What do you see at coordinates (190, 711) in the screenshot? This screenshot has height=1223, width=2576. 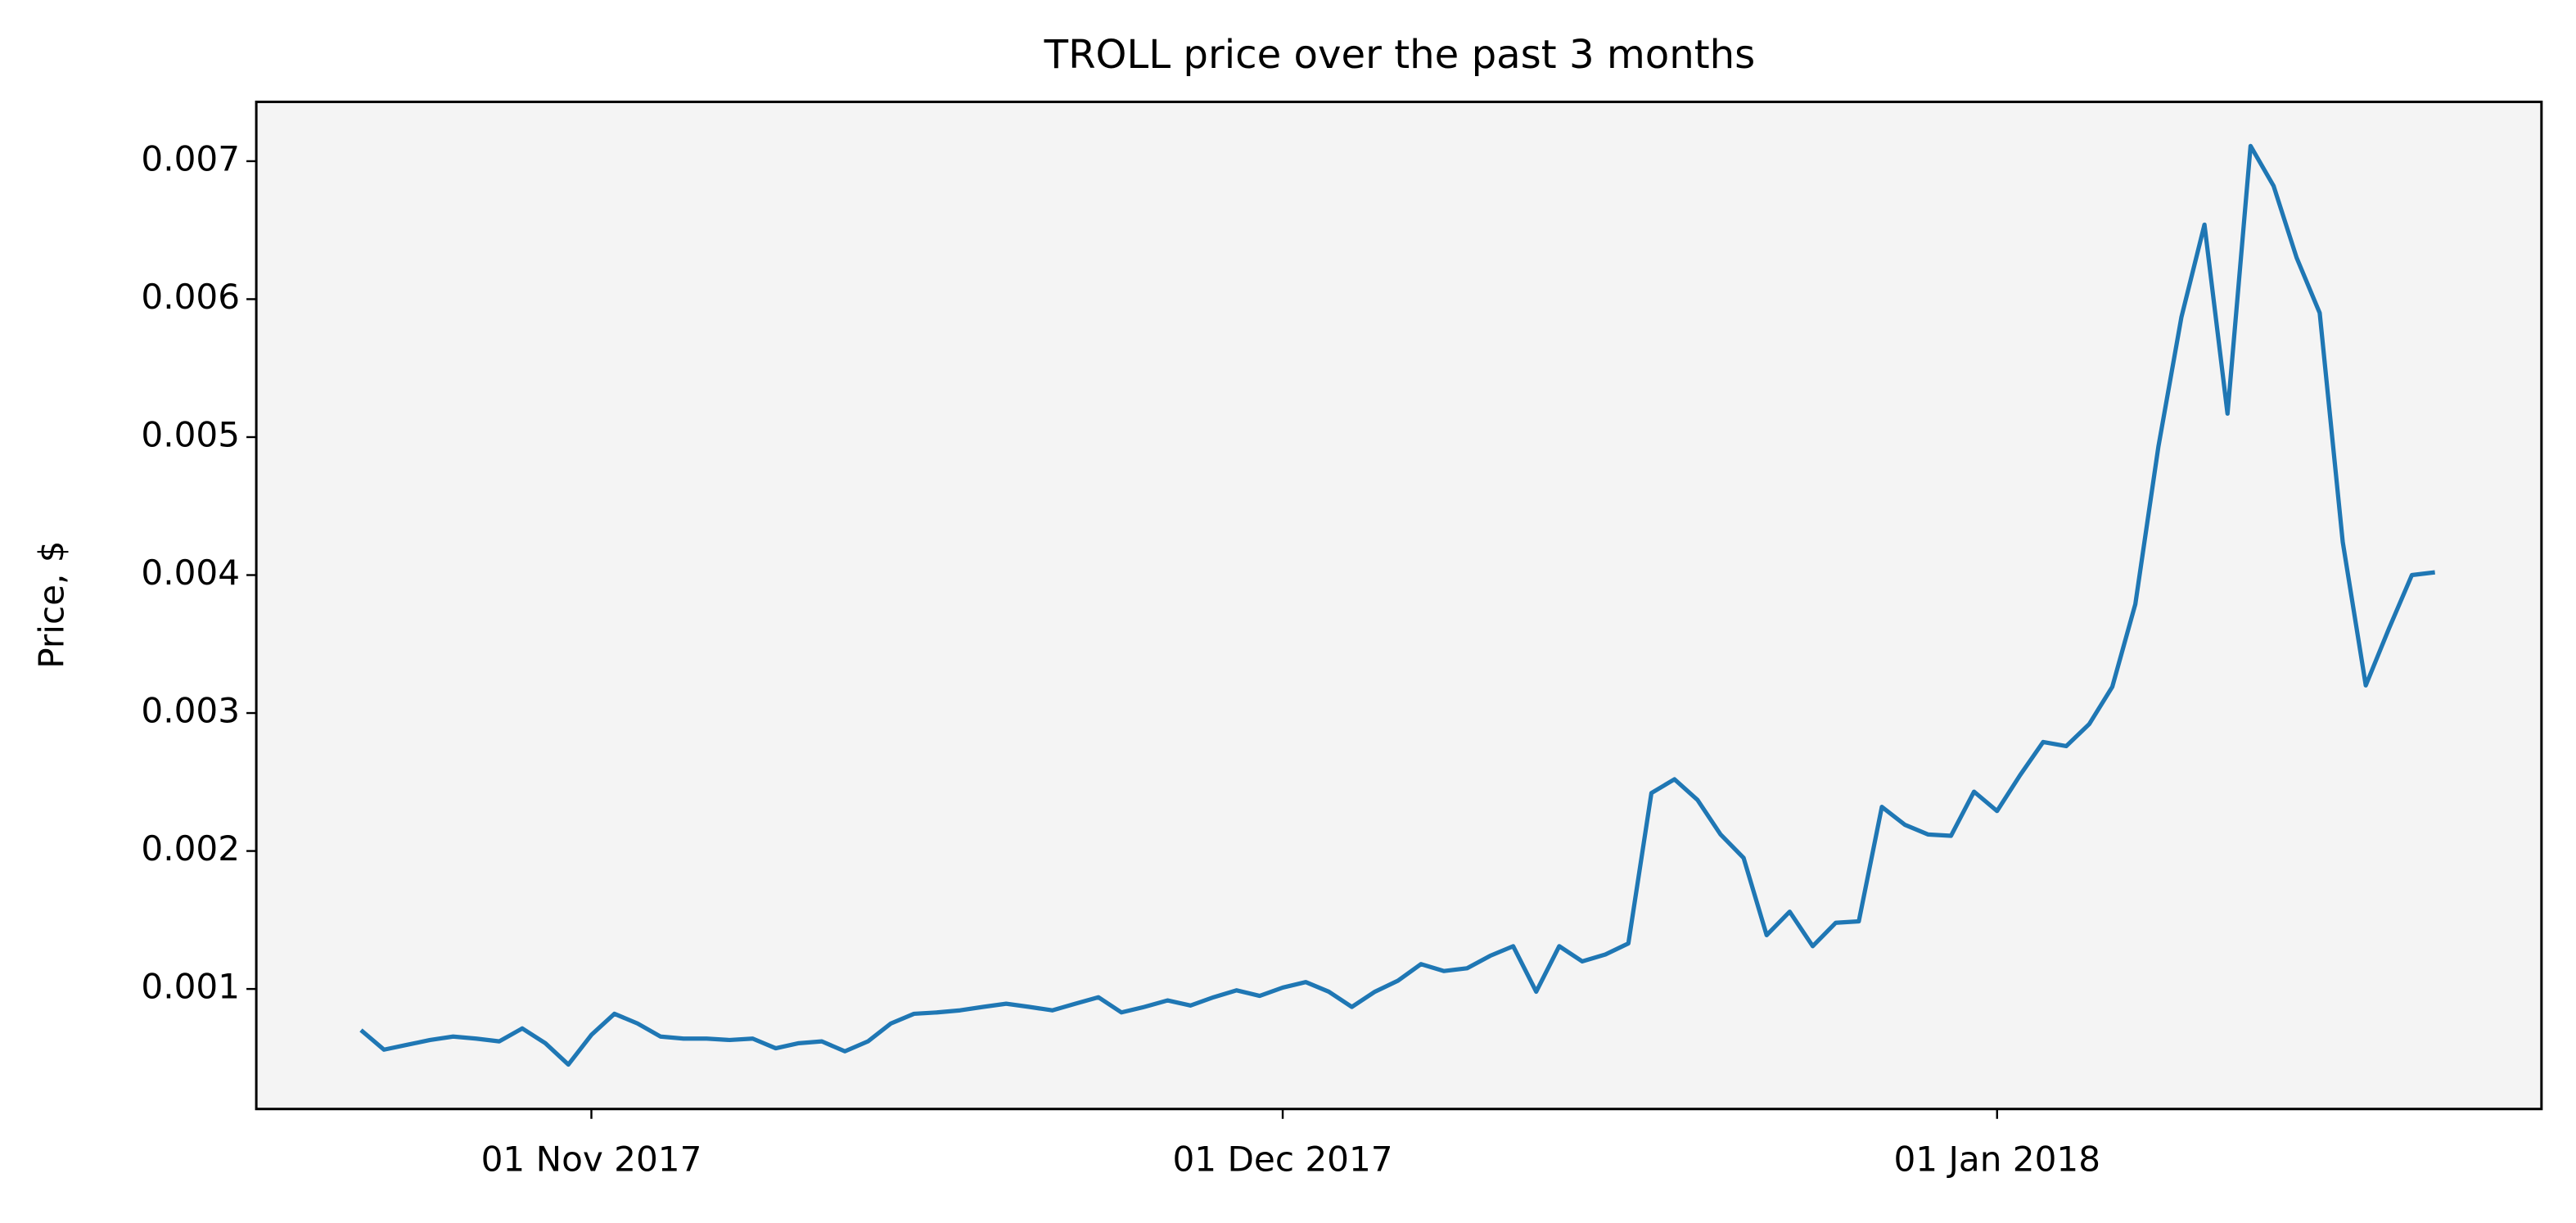 I see `y-tick-label: 0.003` at bounding box center [190, 711].